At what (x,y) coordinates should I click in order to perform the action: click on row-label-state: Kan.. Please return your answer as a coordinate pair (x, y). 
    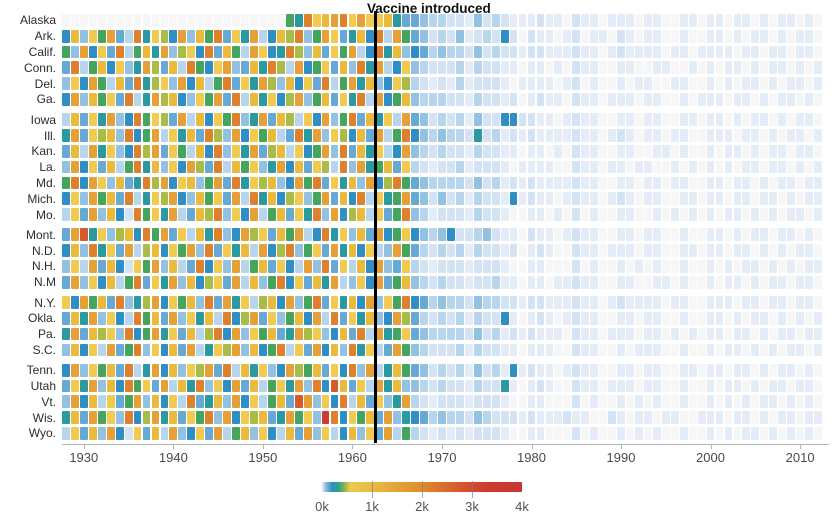
    Looking at the image, I should click on (43, 151).